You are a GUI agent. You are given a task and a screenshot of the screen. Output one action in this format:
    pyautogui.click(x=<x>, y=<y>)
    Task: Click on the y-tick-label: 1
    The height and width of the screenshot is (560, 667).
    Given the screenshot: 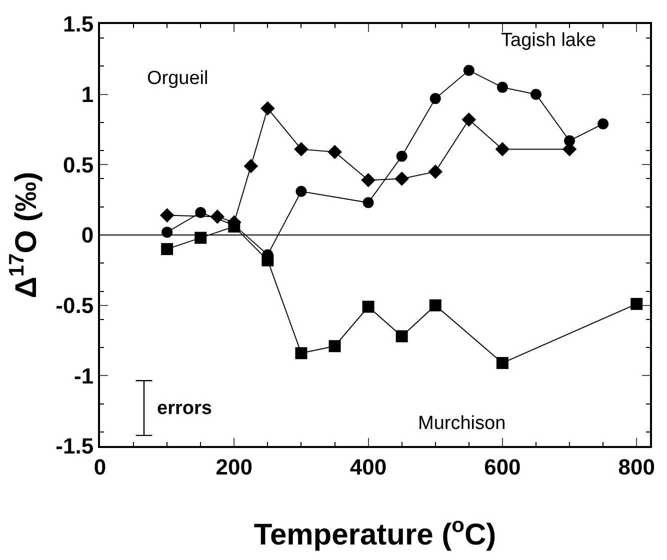 What is the action you would take?
    pyautogui.click(x=87, y=95)
    